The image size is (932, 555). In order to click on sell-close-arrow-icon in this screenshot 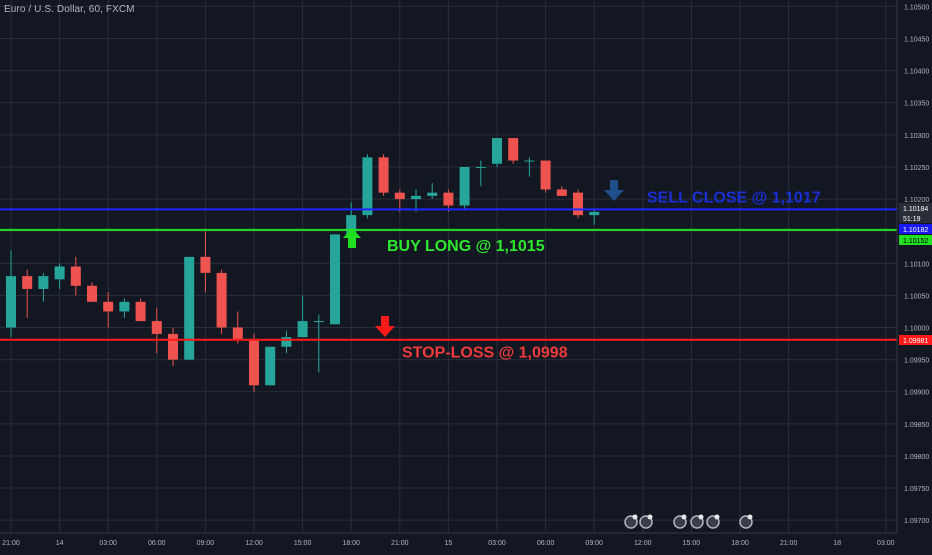, I will do `click(614, 190)`.